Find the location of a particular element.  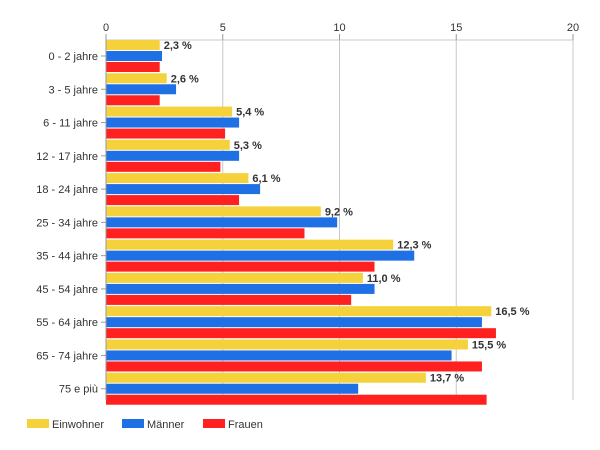

category-label: 45 - 54 jahre is located at coordinates (67, 290).